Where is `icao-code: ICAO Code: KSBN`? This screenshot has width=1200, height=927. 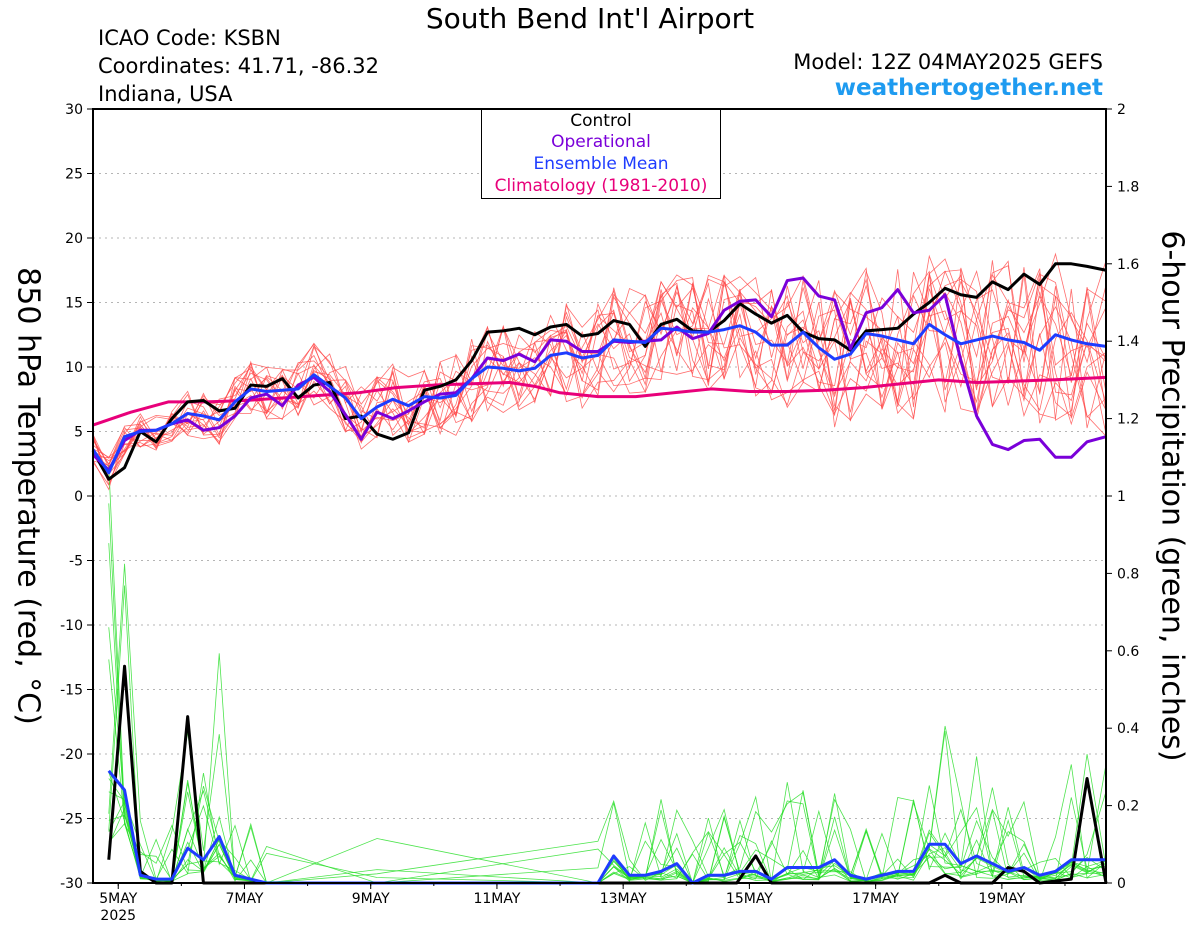 icao-code: ICAO Code: KSBN is located at coordinates (189, 38).